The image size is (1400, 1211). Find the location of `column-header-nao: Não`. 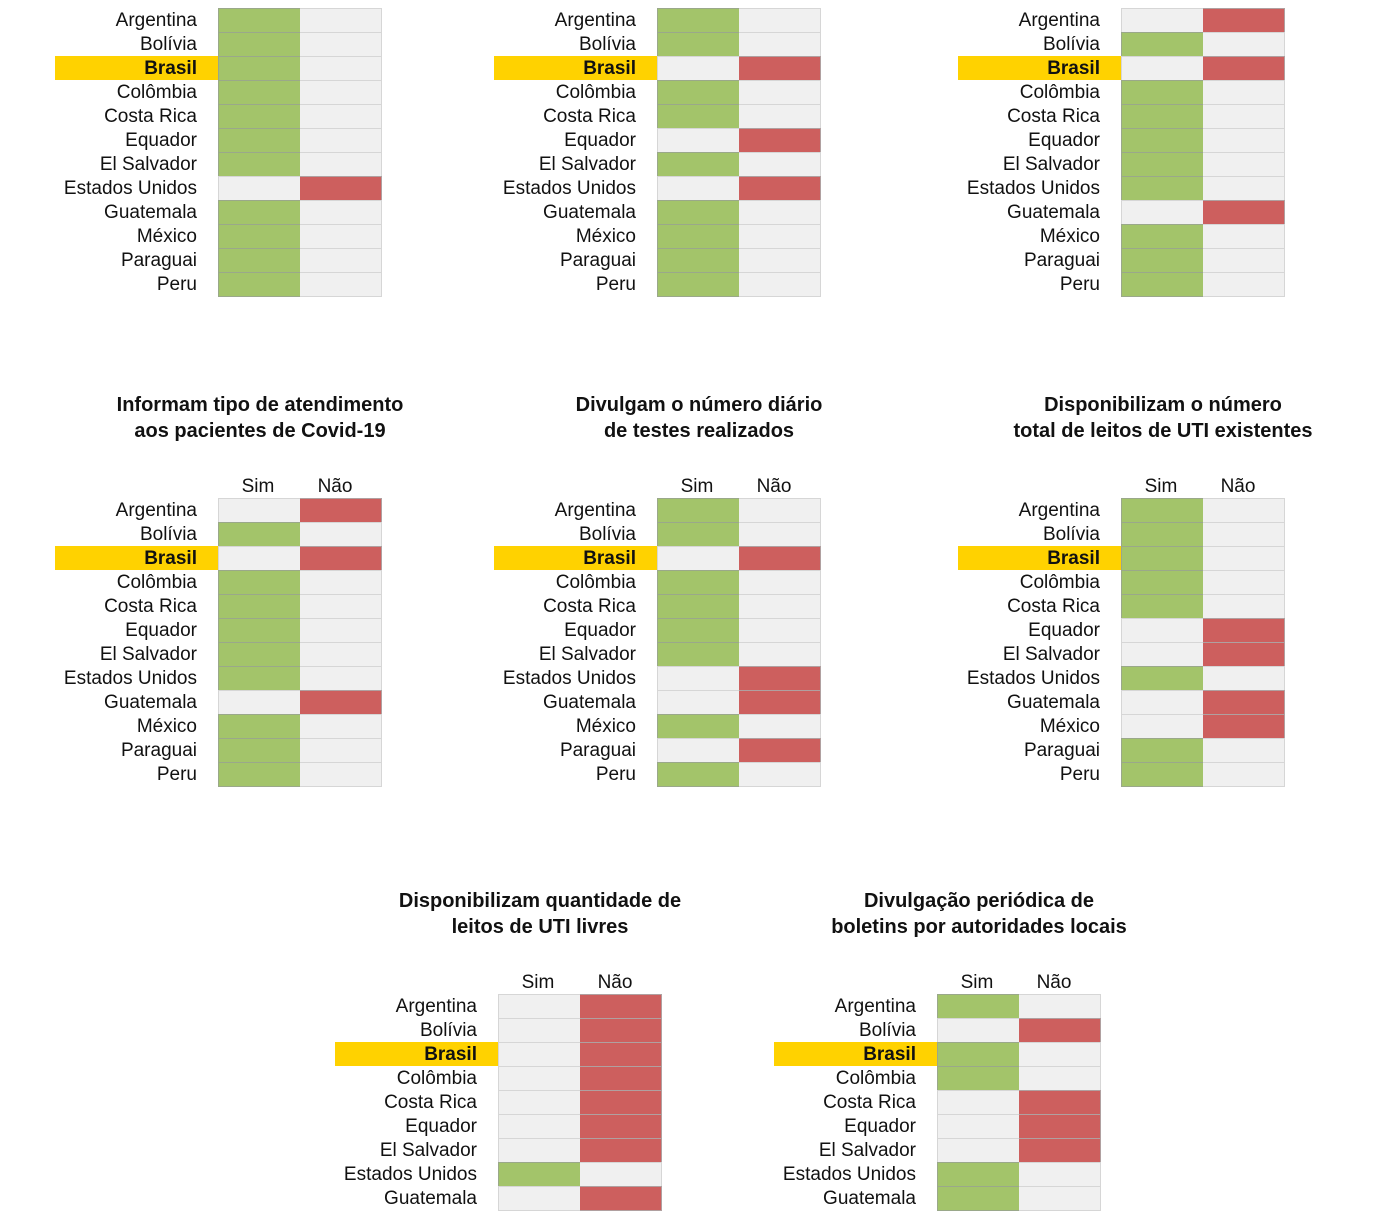

column-header-nao: Não is located at coordinates (774, 486).